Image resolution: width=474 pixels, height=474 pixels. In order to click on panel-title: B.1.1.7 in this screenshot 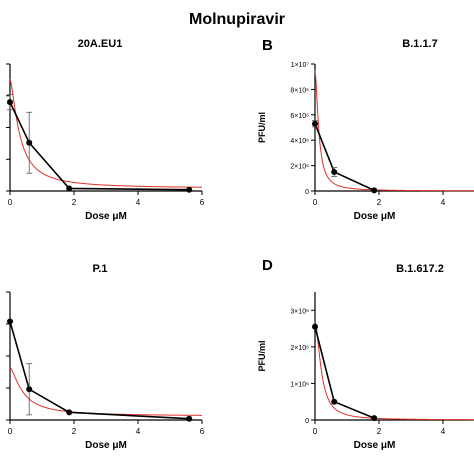, I will do `click(419, 44)`.